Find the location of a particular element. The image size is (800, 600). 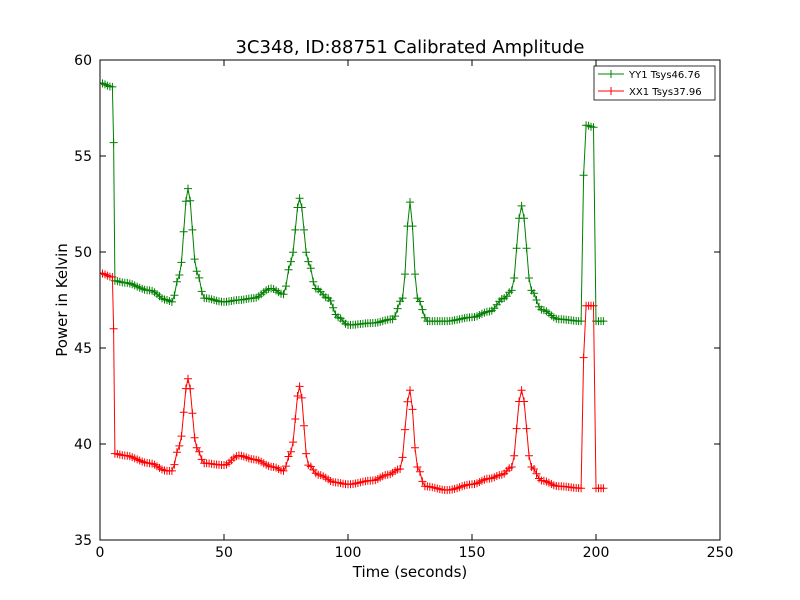

y-tick-label: 40 is located at coordinates (83, 445).